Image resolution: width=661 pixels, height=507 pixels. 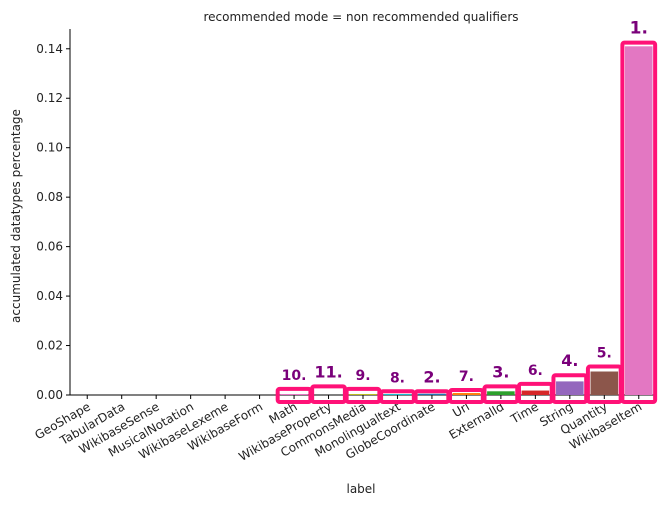 What do you see at coordinates (294, 376) in the screenshot?
I see `rank-label: 10.` at bounding box center [294, 376].